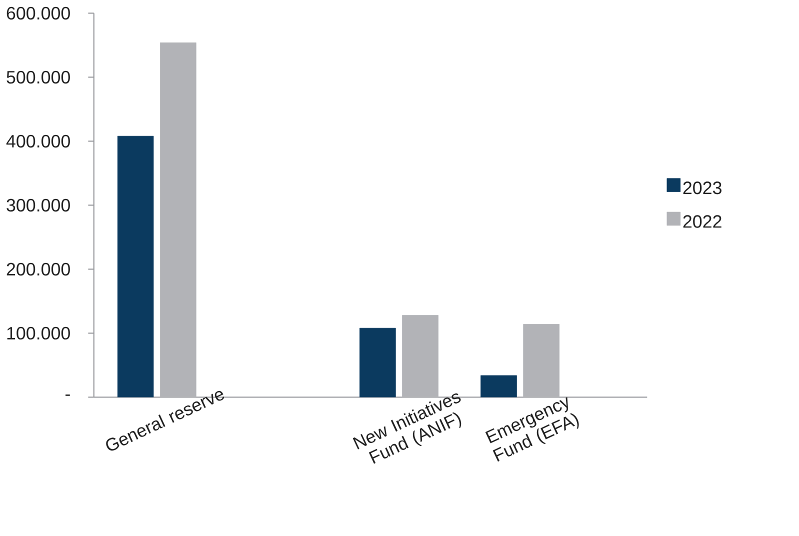 The height and width of the screenshot is (536, 799). What do you see at coordinates (38, 333) in the screenshot?
I see `y-tick-label: 100.000` at bounding box center [38, 333].